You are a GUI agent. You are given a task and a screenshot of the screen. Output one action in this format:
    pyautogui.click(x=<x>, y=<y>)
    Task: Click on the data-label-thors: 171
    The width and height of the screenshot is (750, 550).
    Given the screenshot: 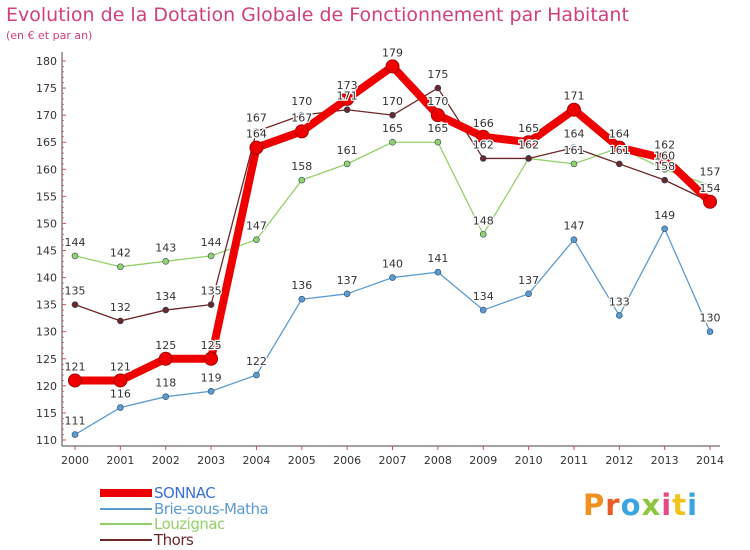 What is the action you would take?
    pyautogui.click(x=347, y=96)
    